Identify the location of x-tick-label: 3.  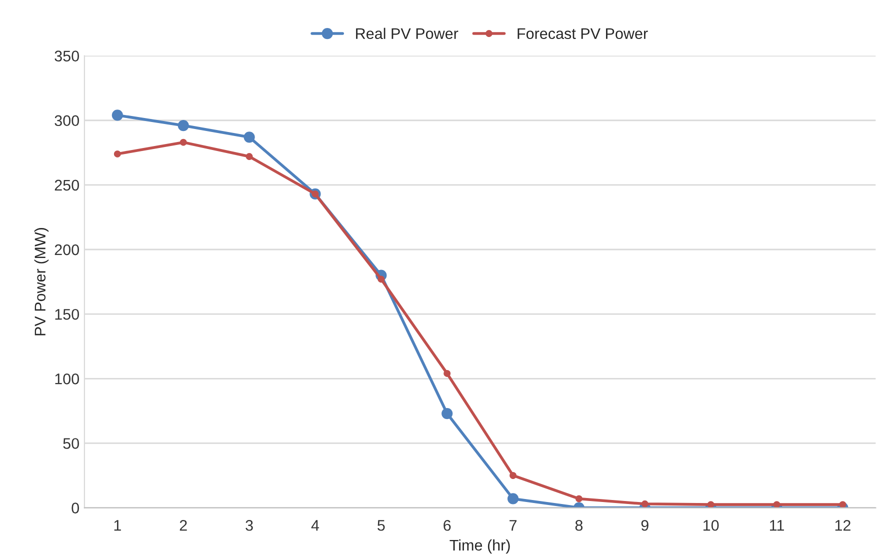
(249, 525).